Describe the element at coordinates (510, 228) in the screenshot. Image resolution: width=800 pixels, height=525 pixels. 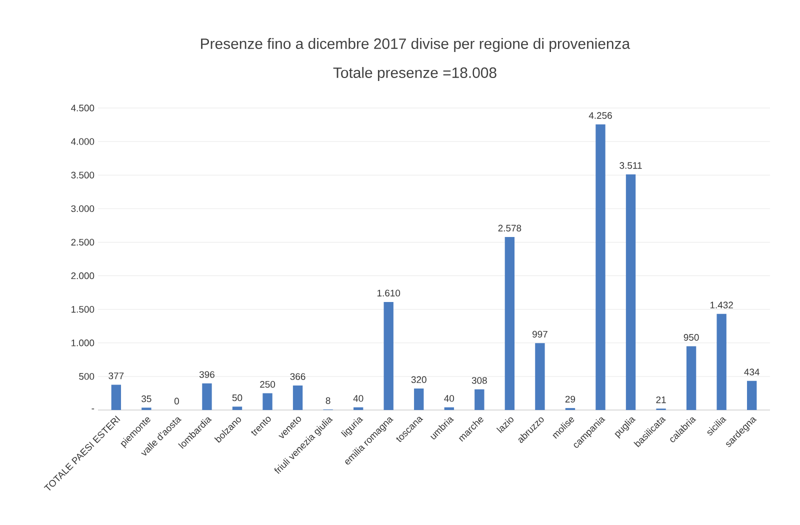
I see `data-label: 2.578` at that location.